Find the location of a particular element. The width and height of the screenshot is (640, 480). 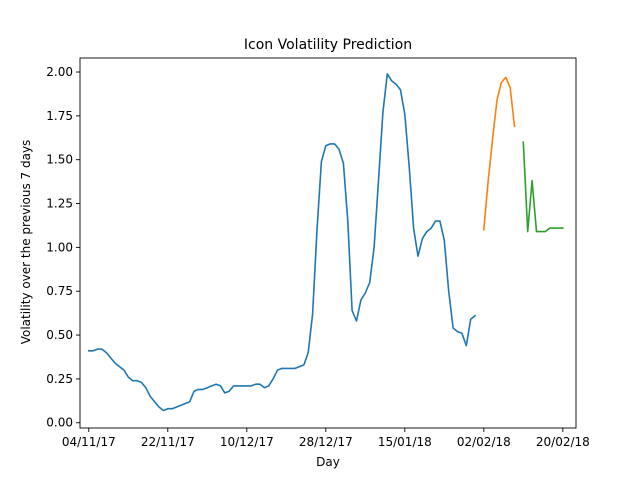

x-tick-label: 15/01/18 is located at coordinates (405, 442).